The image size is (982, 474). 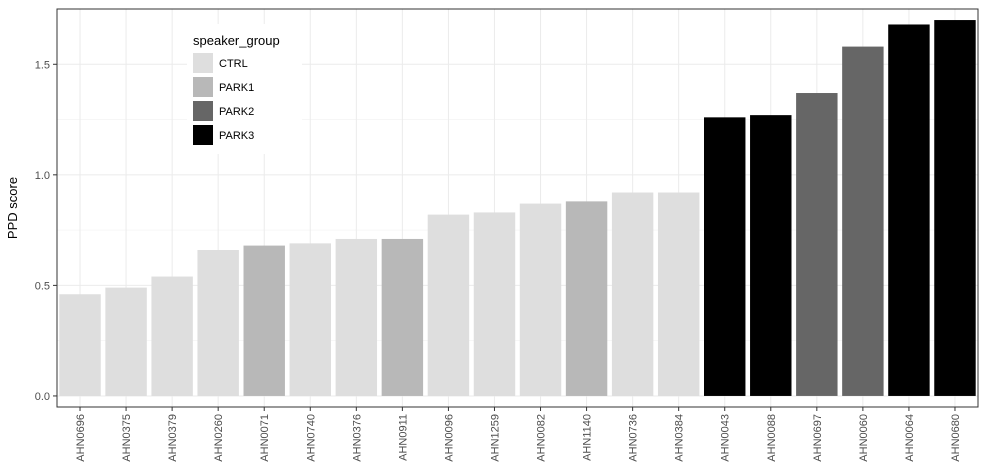 I want to click on bar-ahn0082, so click(x=540, y=299).